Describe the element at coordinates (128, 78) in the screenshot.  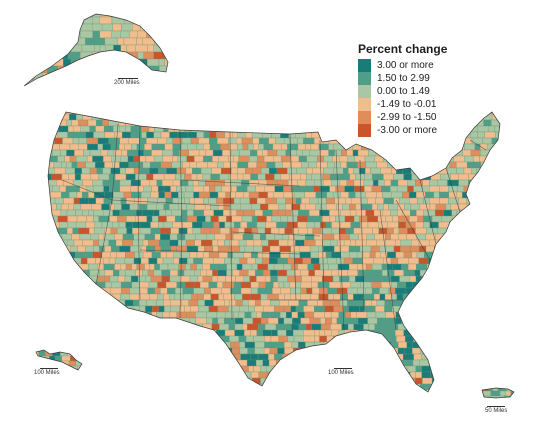
I see `alaska-scale-bar` at that location.